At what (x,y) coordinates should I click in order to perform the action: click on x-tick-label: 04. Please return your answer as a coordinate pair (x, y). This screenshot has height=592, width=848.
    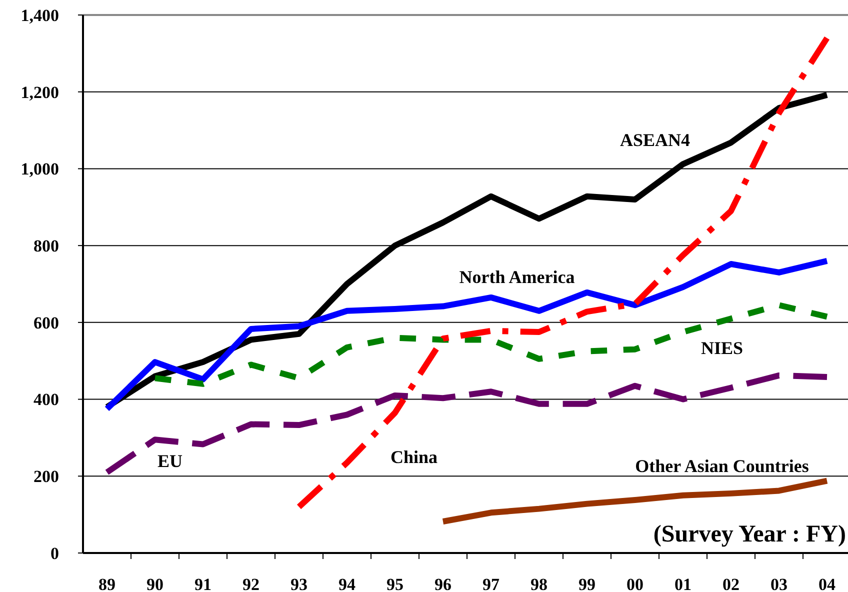
    Looking at the image, I should click on (827, 583).